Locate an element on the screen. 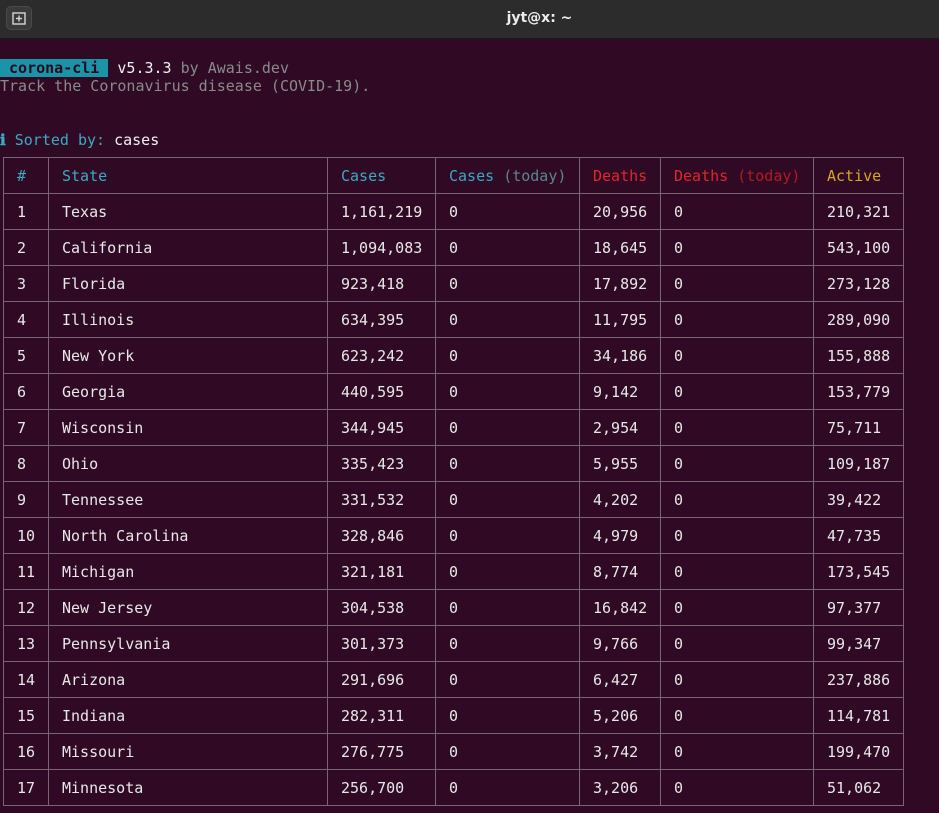  state-name: Wisconsin is located at coordinates (188, 427).